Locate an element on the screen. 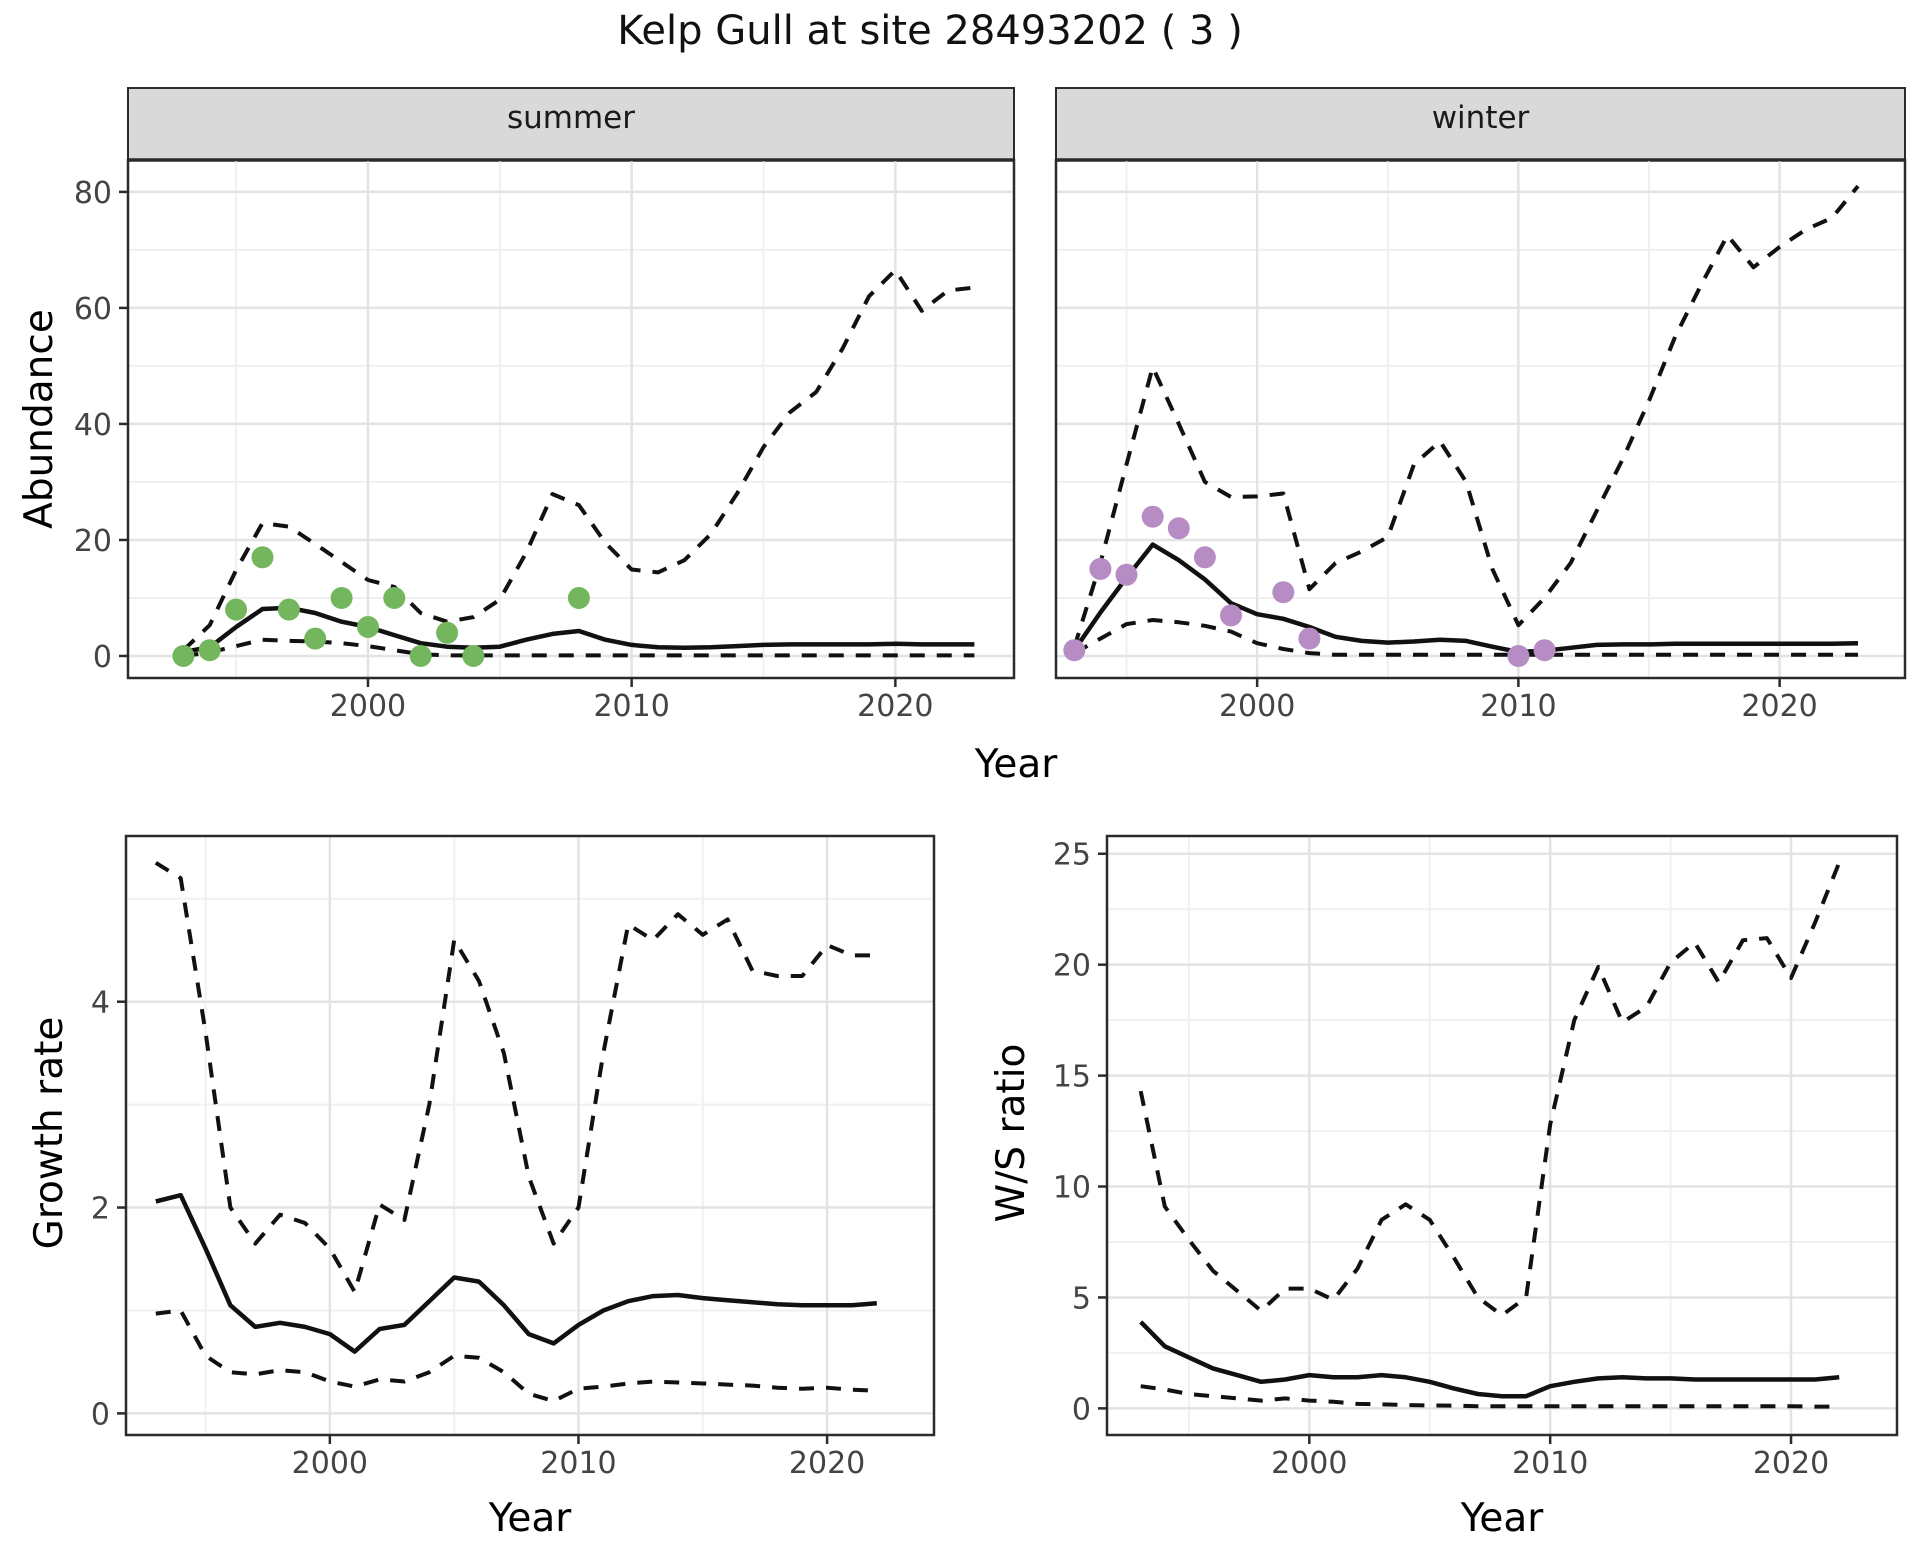 The width and height of the screenshot is (1920, 1560). y-axis-title-growth-rate: Growth rate is located at coordinates (49, 1133).